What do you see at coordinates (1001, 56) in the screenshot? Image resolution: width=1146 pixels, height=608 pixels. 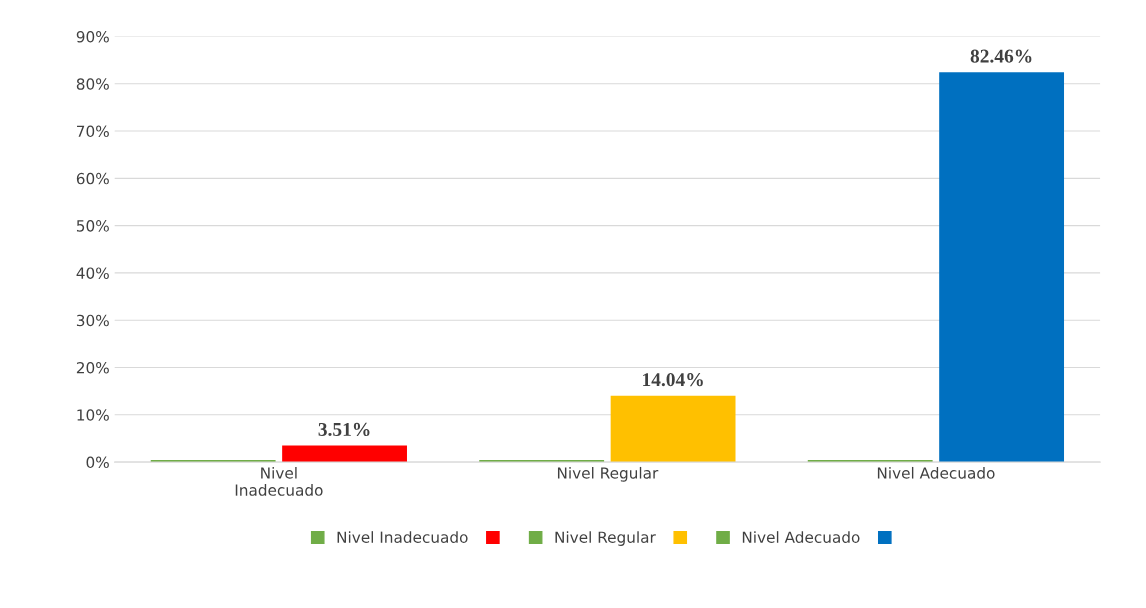 I see `data-label: 82.46%` at bounding box center [1001, 56].